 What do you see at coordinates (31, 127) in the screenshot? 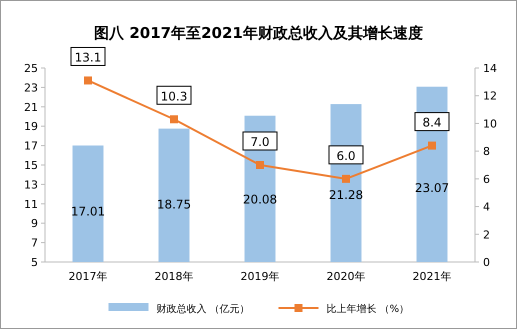
I see `y-tick-label: 19` at bounding box center [31, 127].